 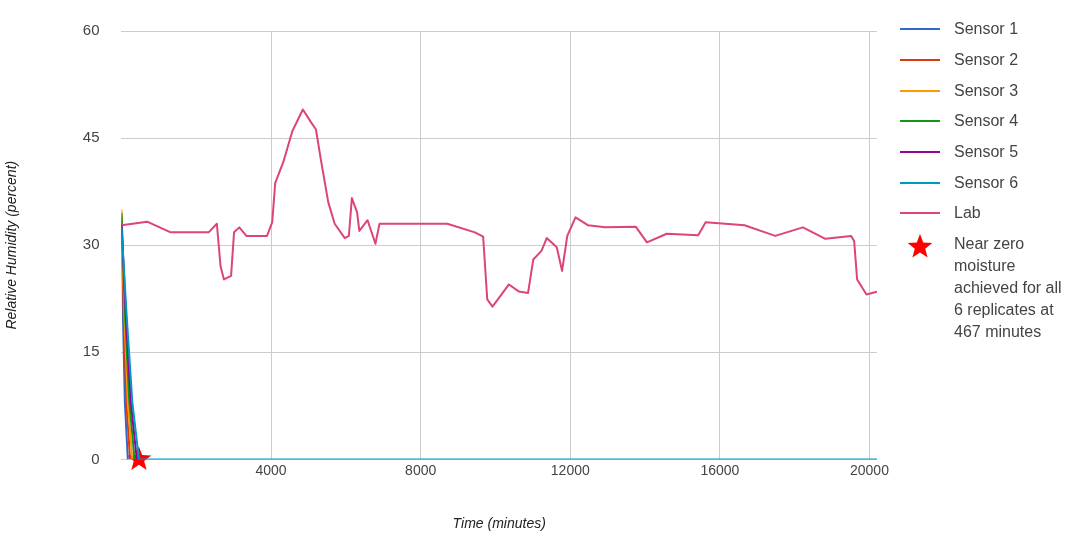 I want to click on y-axis-title: Relative Humidity (percent), so click(x=11, y=245).